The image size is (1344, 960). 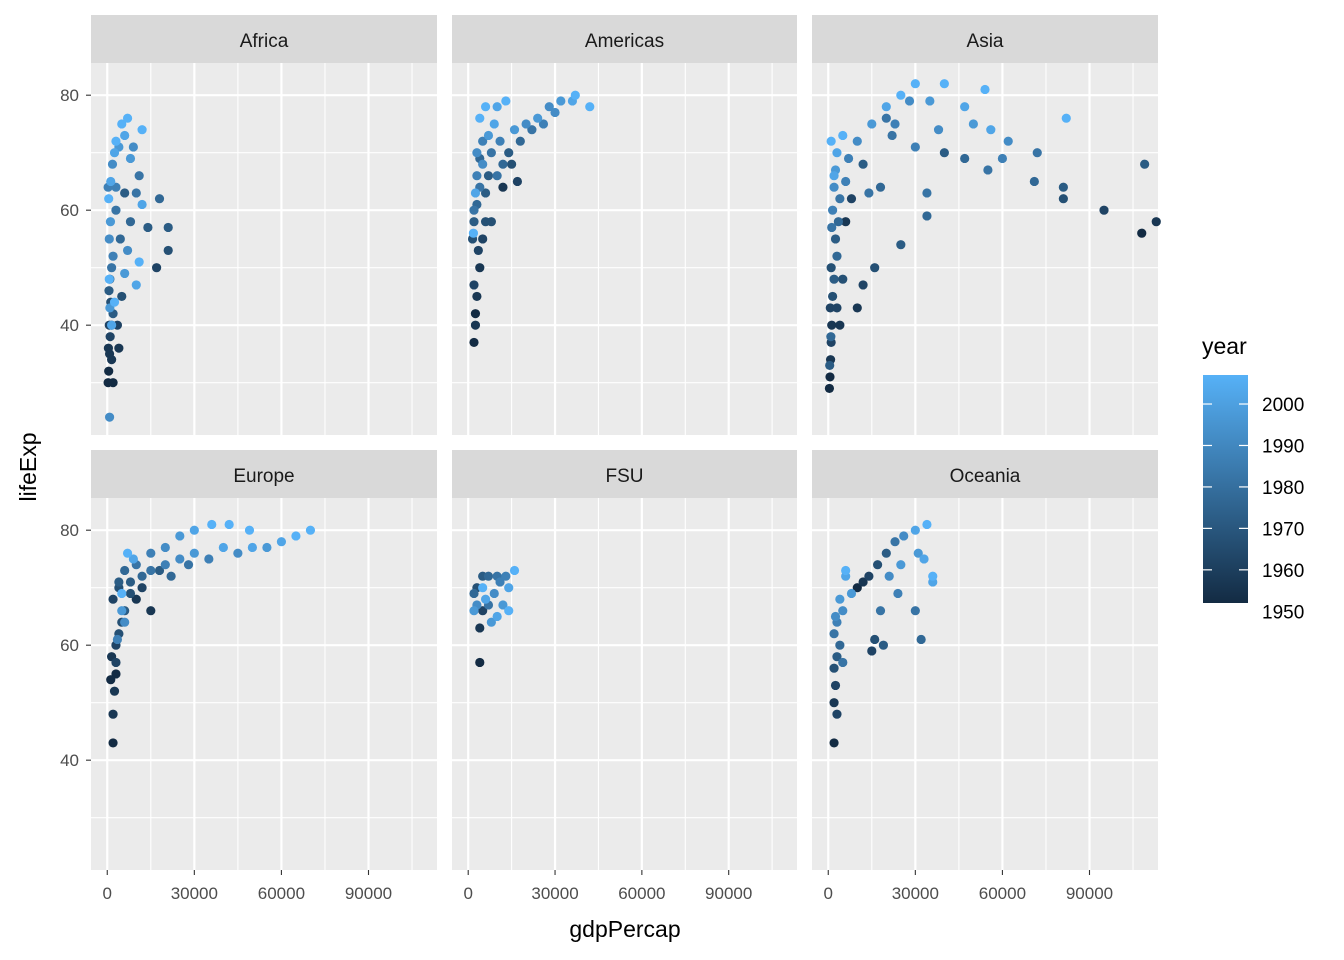 I want to click on legend-tick-label: 1950, so click(x=1283, y=612).